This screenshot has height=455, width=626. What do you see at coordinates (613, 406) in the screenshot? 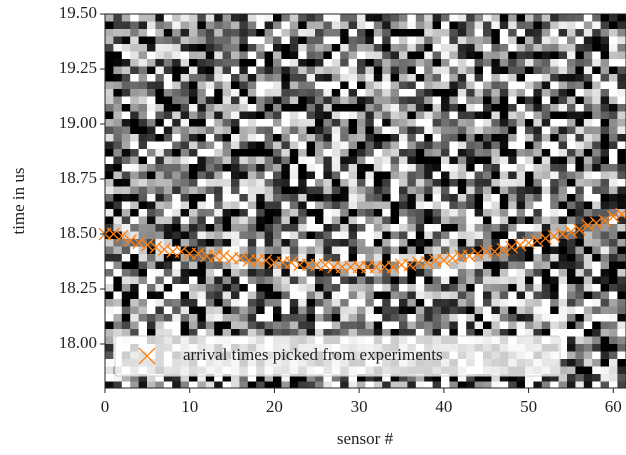
I see `x-tick-label: 60` at bounding box center [613, 406].